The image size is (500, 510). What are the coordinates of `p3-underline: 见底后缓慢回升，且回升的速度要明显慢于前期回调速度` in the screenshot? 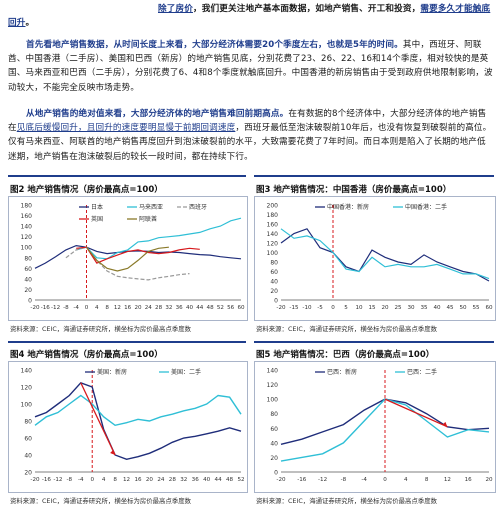 It's located at (126, 128).